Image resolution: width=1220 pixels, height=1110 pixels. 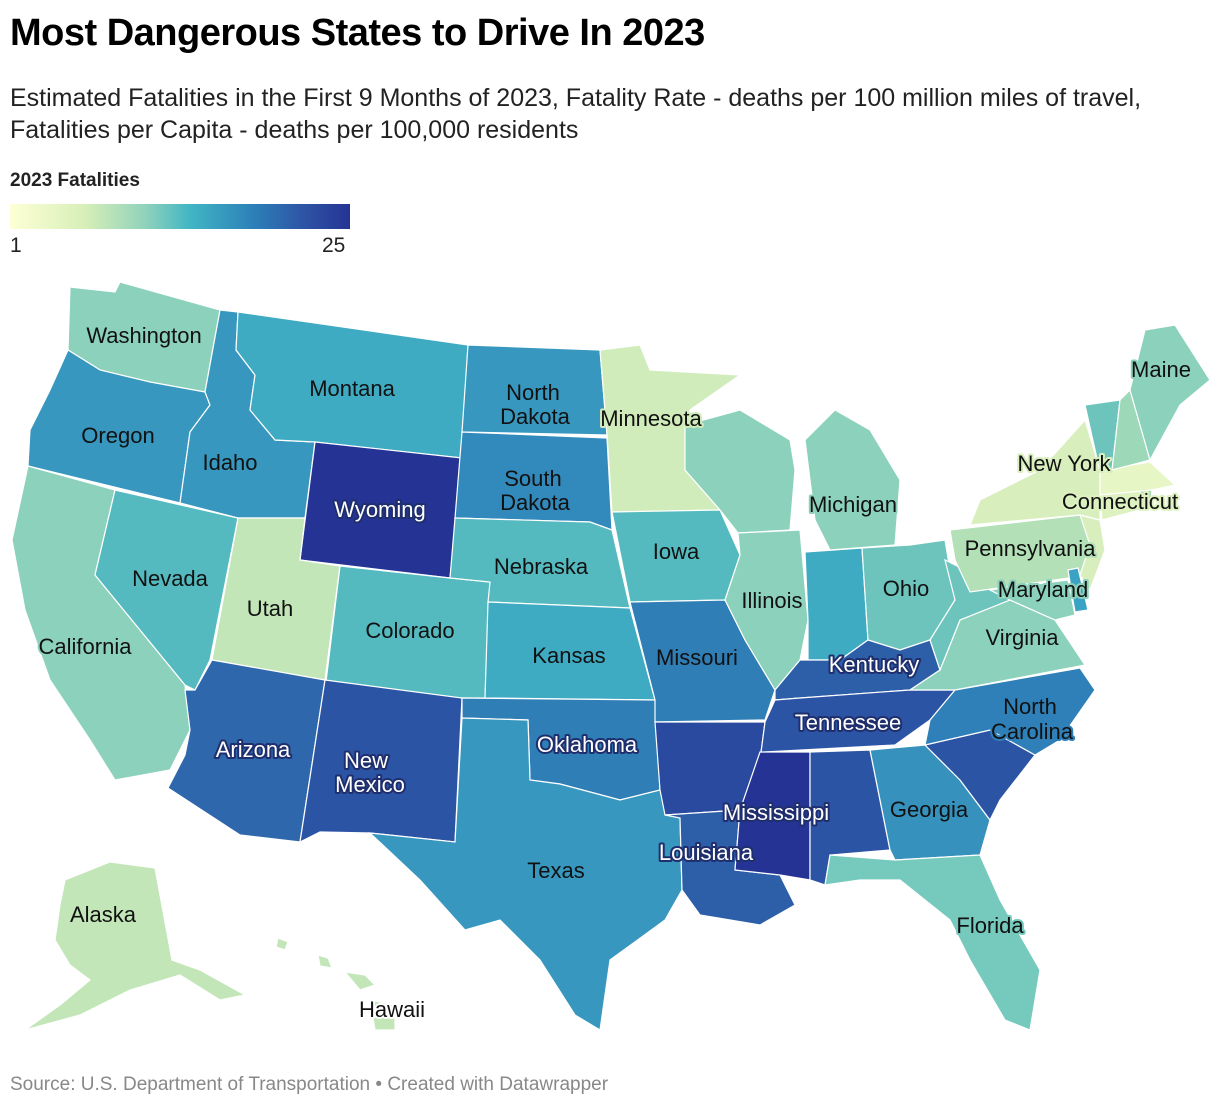 What do you see at coordinates (533, 392) in the screenshot?
I see `label-north-dakota-line1: North` at bounding box center [533, 392].